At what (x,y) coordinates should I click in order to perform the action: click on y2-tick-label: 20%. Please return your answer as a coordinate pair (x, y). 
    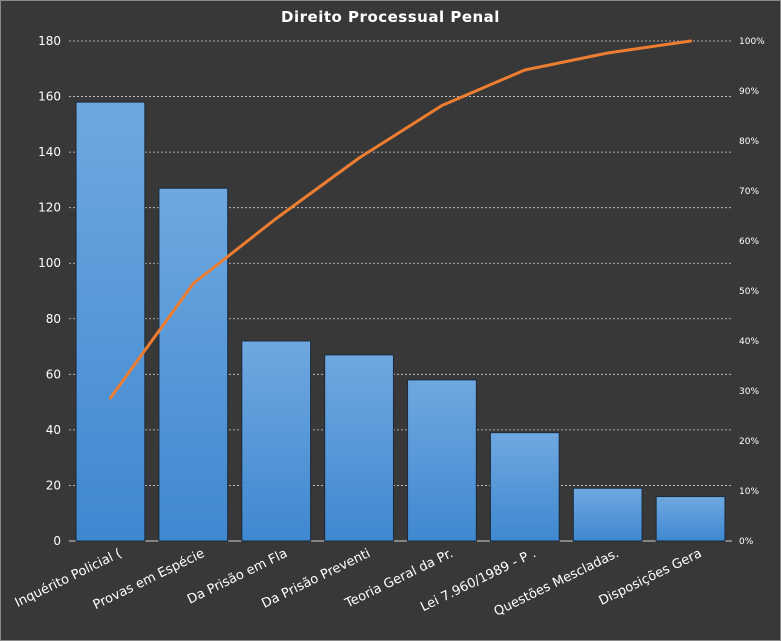
    Looking at the image, I should click on (749, 442).